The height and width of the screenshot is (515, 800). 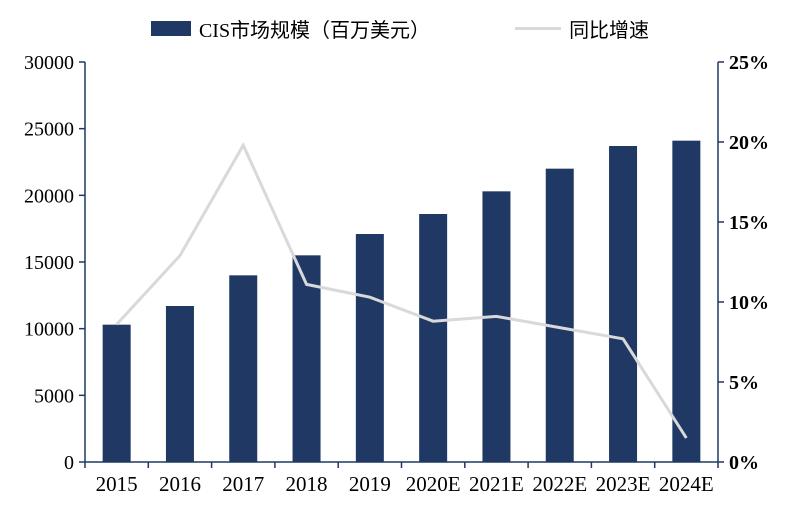 What do you see at coordinates (433, 338) in the screenshot?
I see `bar-2020E` at bounding box center [433, 338].